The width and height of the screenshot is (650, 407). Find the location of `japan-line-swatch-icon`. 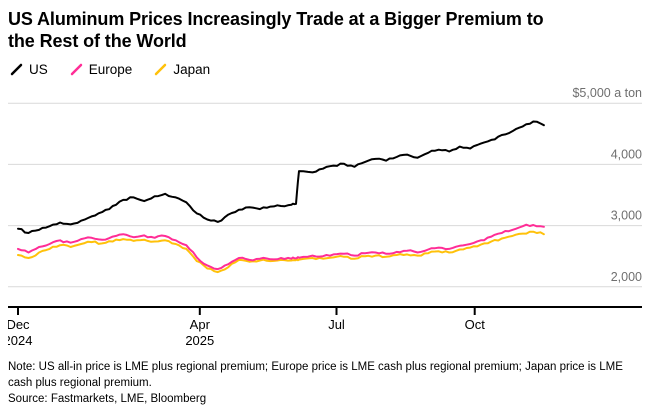

japan-line-swatch-icon is located at coordinates (161, 69).